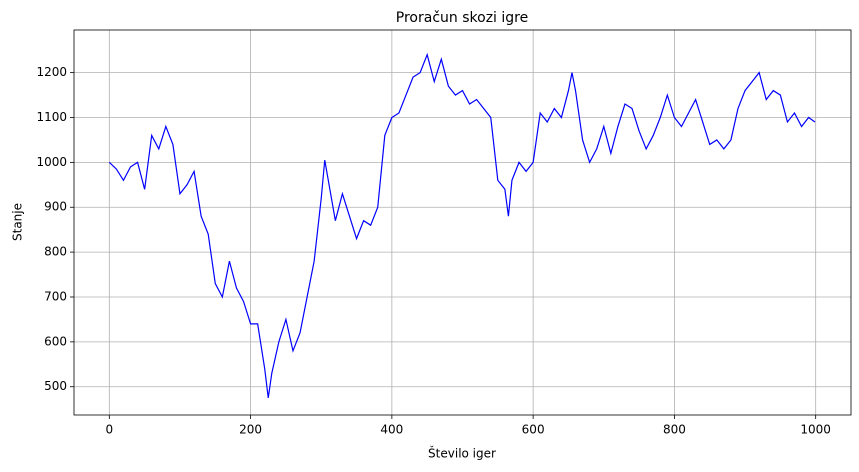 The width and height of the screenshot is (859, 472). Describe the element at coordinates (55, 207) in the screenshot. I see `y-tick-label: 900` at that location.